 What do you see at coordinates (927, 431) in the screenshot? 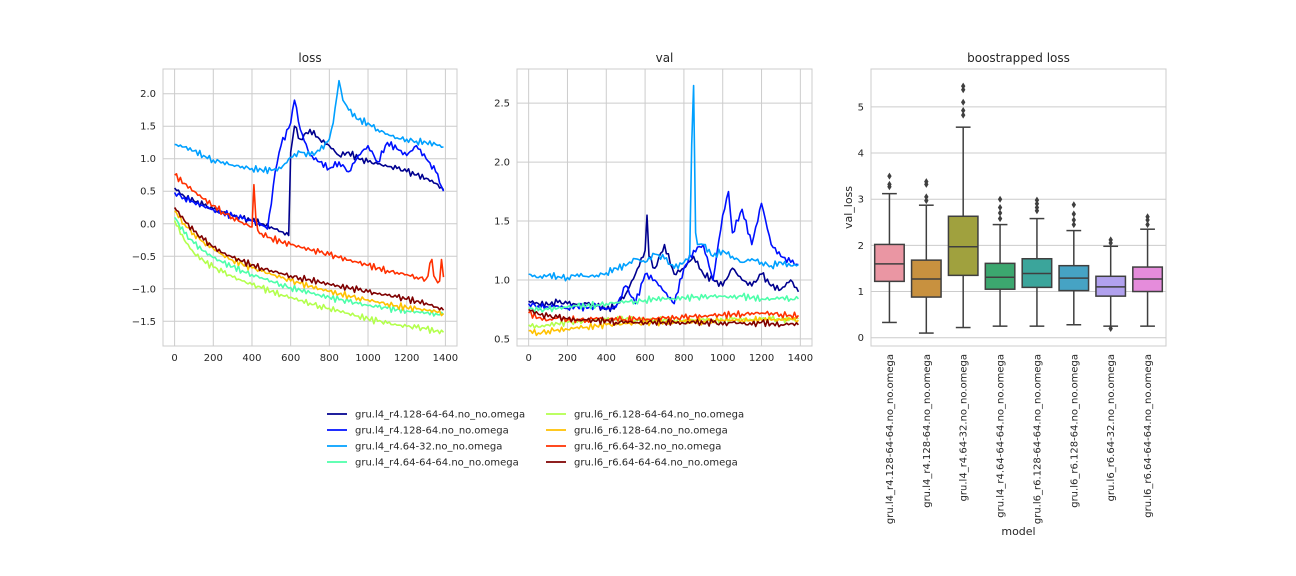
I see `x-tick-label: gru.l4_r4.128-64.no_no.omega` at bounding box center [927, 431].